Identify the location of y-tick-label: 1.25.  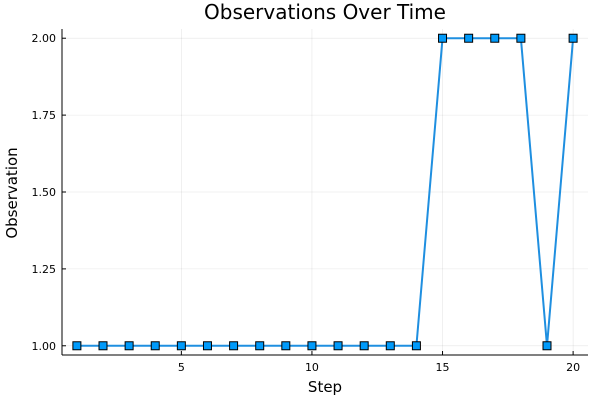
(44, 269).